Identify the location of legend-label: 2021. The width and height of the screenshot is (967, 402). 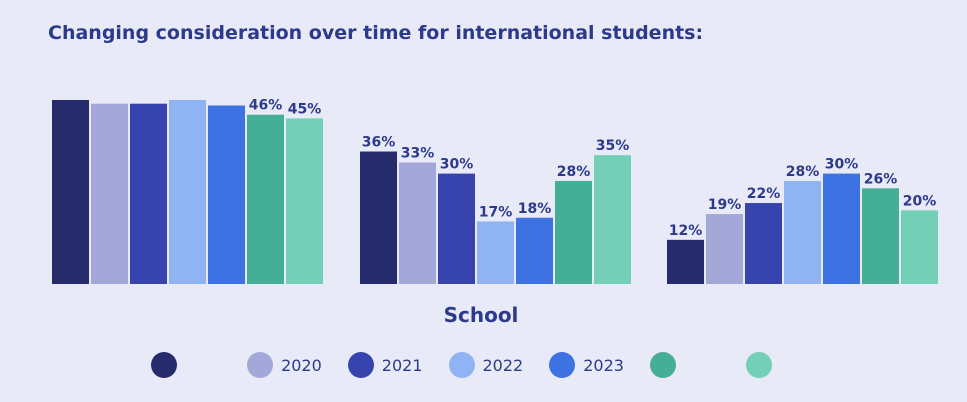
(402, 365).